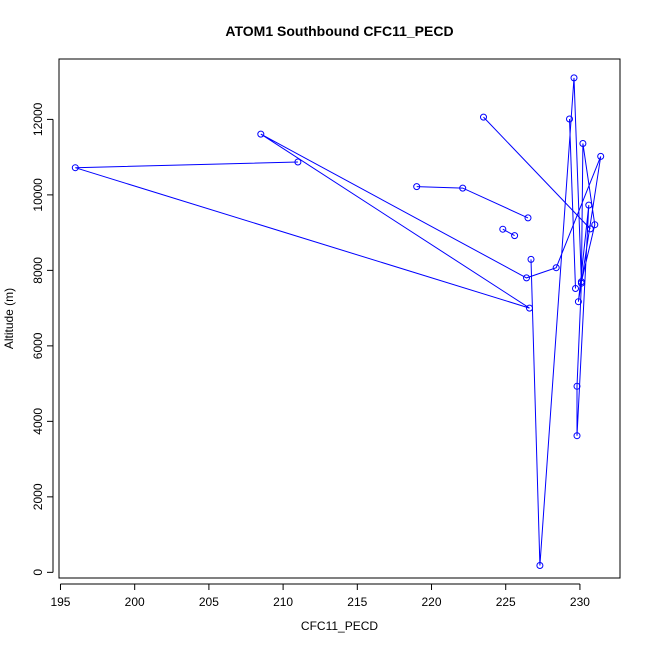 The height and width of the screenshot is (650, 650). What do you see at coordinates (38, 421) in the screenshot?
I see `y-tick-label: 4000` at bounding box center [38, 421].